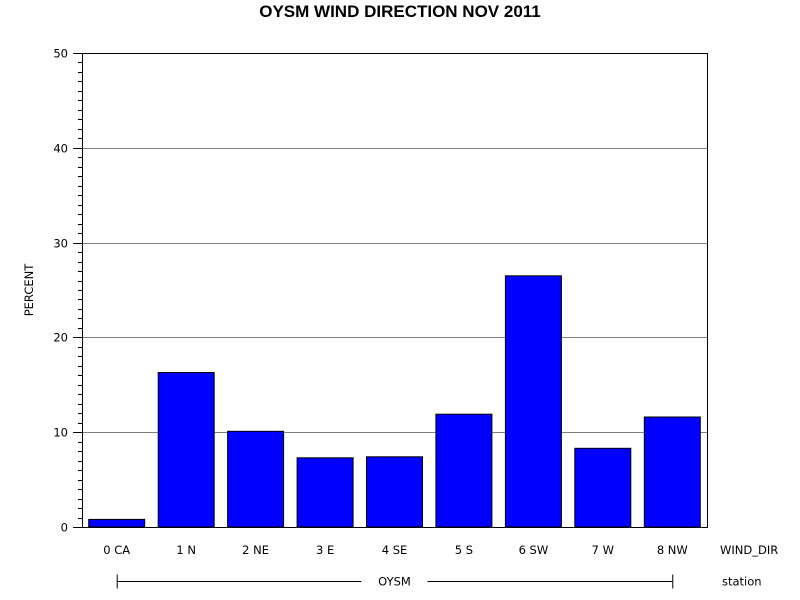 Image resolution: width=800 pixels, height=600 pixels. Describe the element at coordinates (749, 550) in the screenshot. I see `x-axis-label: WIND_DIR` at that location.